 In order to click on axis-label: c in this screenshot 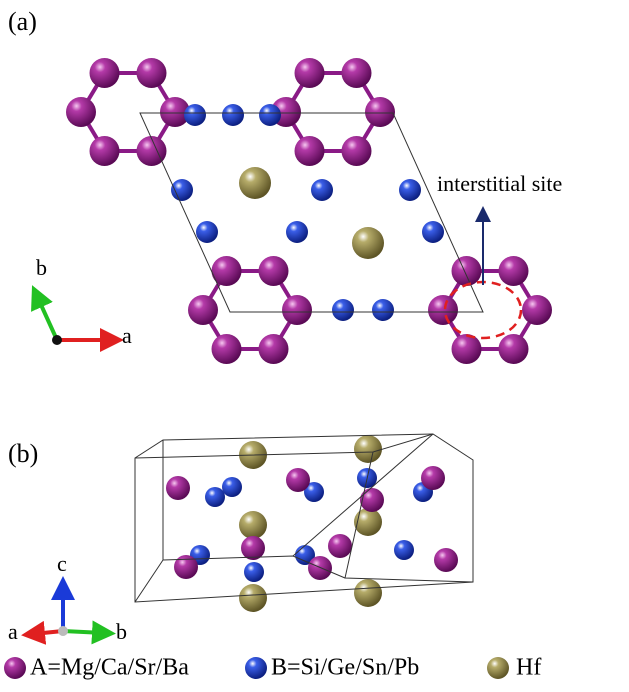, I will do `click(62, 563)`.